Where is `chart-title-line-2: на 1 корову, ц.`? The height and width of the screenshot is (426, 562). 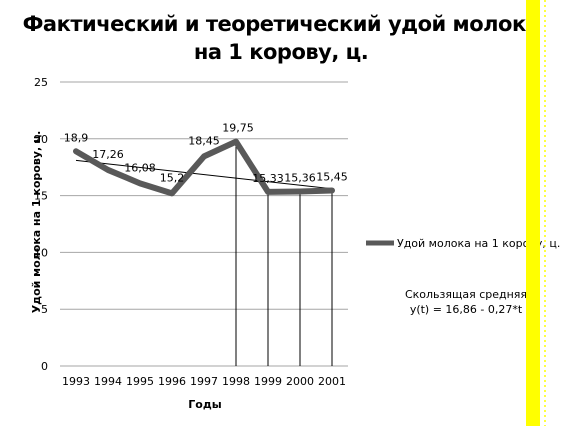 chart-title-line-2: на 1 корову, ц. is located at coordinates (281, 52).